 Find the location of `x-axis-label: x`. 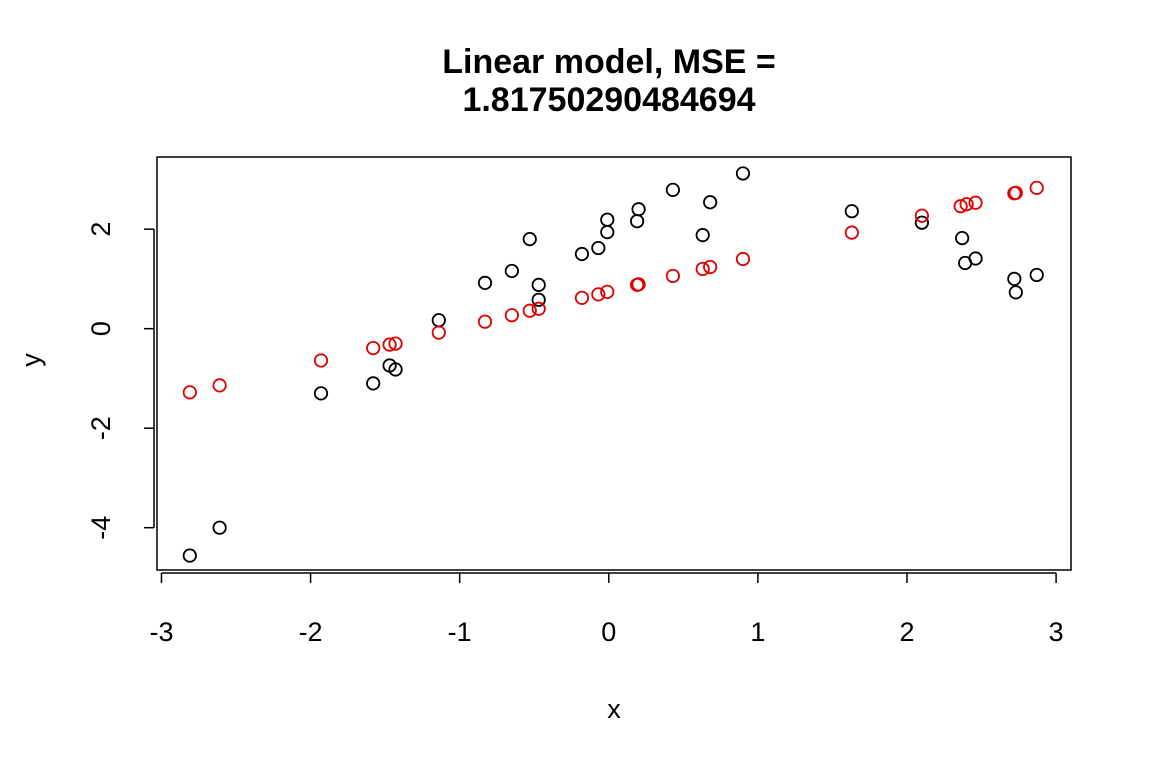

x-axis-label: x is located at coordinates (614, 709).